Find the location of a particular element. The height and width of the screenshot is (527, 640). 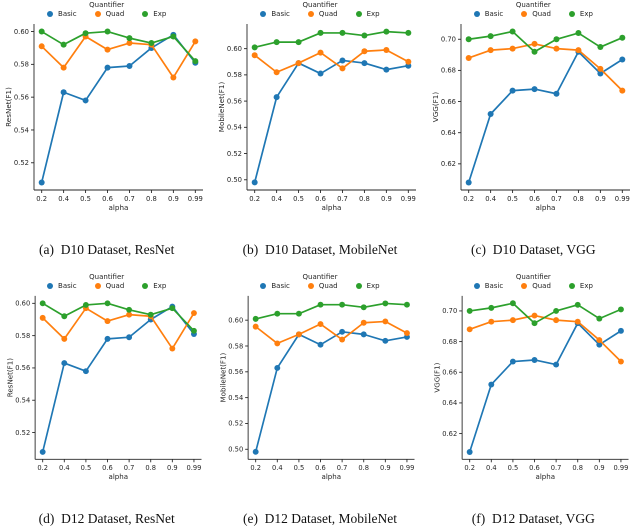

y-tick-label: 0.58 is located at coordinates (236, 346).